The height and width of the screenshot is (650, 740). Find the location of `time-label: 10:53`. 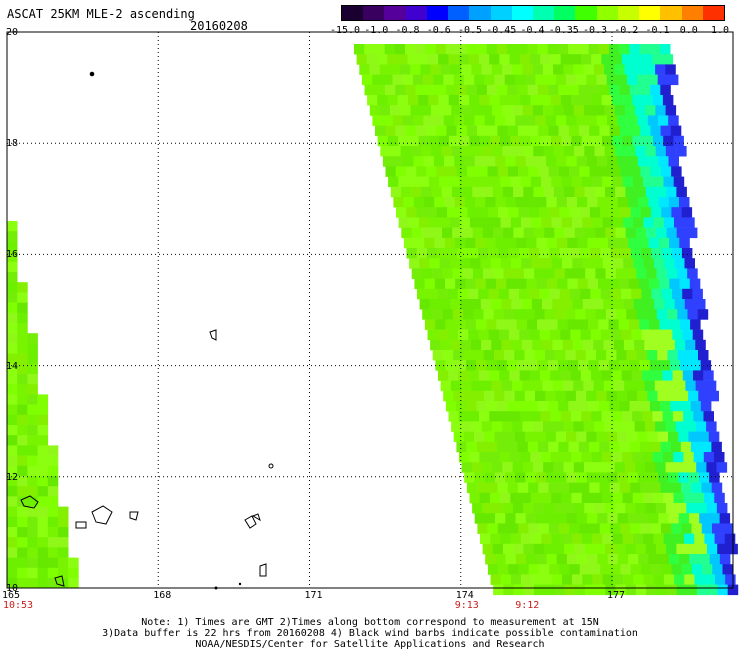

time-label: 10:53 is located at coordinates (18, 605).